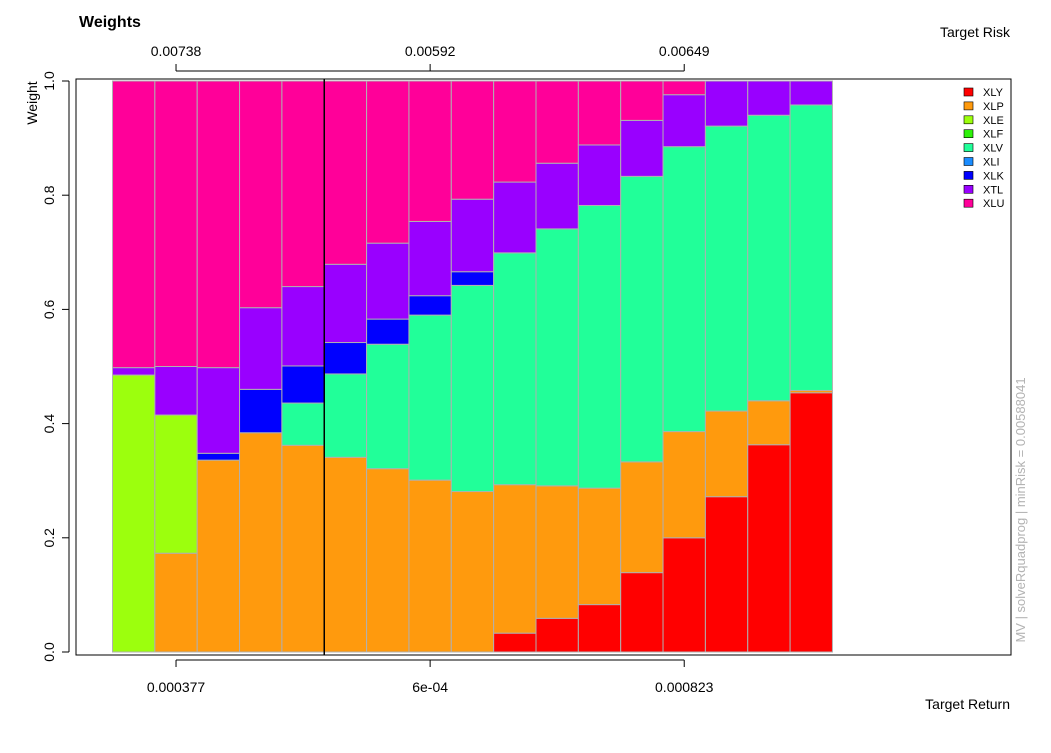  What do you see at coordinates (968, 147) in the screenshot?
I see `legend-swatch-xlv` at bounding box center [968, 147].